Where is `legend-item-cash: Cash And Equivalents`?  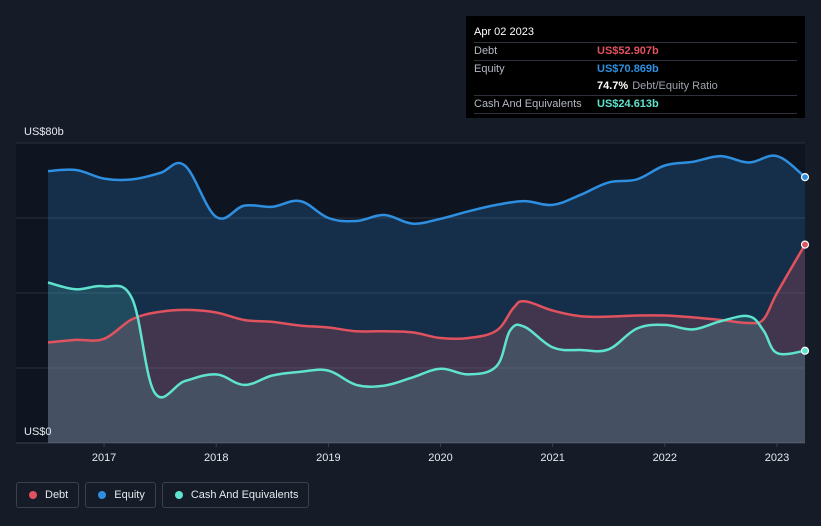 legend-item-cash: Cash And Equivalents is located at coordinates (235, 495).